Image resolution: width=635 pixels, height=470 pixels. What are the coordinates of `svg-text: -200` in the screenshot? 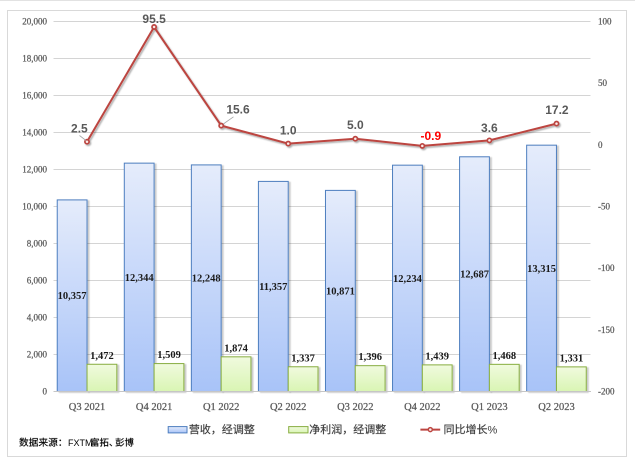 It's located at (606, 392).